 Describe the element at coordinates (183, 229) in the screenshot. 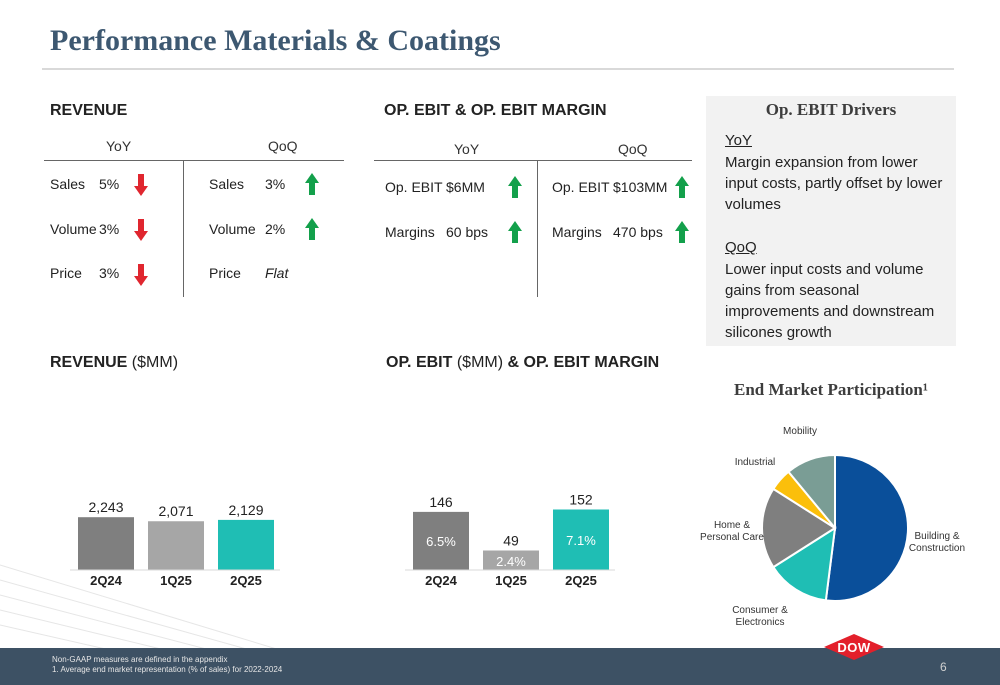

I see `revenue-table-divider` at that location.